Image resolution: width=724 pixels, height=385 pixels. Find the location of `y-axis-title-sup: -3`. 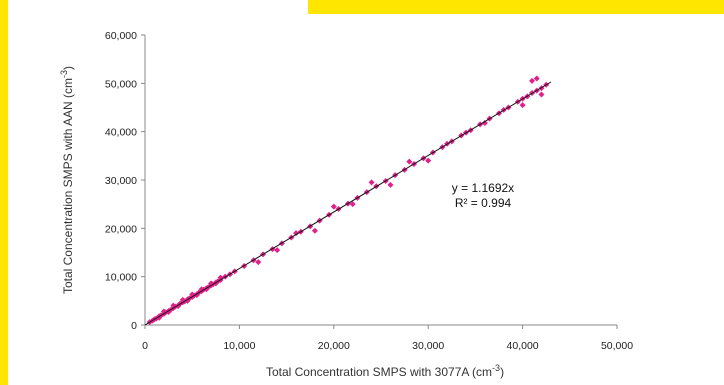

y-axis-title-sup: -3 is located at coordinates (64, 74).